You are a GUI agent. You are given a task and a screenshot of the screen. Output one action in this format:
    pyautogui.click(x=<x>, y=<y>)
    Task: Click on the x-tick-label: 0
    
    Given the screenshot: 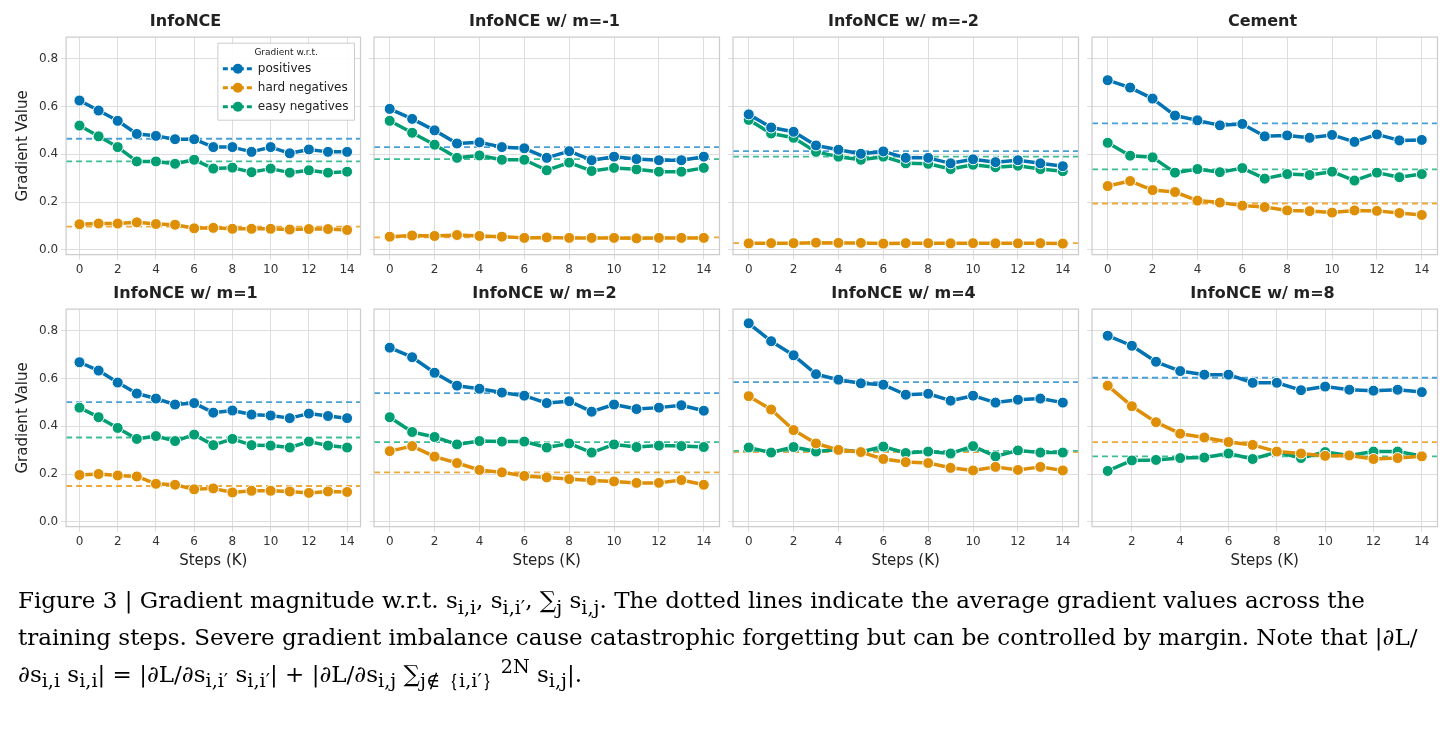 What is the action you would take?
    pyautogui.click(x=79, y=540)
    